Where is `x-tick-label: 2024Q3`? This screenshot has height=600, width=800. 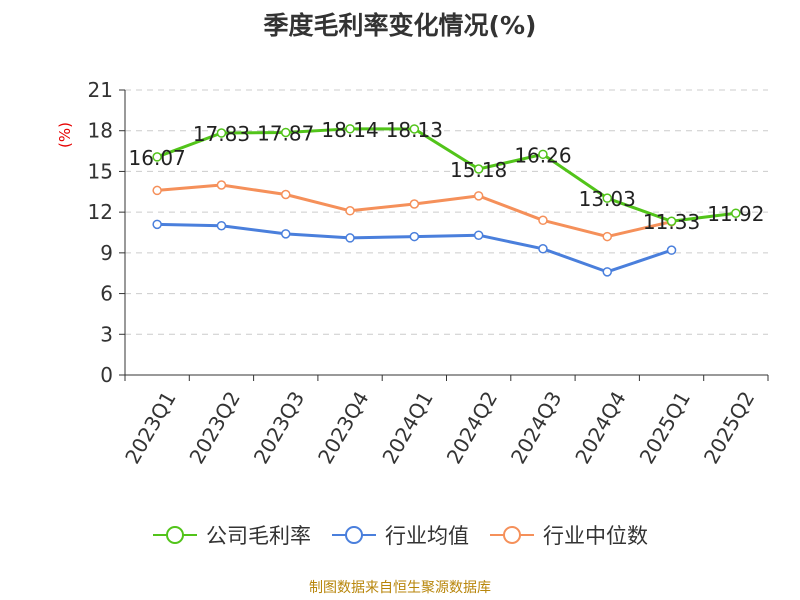 x-tick-label: 2024Q3 is located at coordinates (536, 427).